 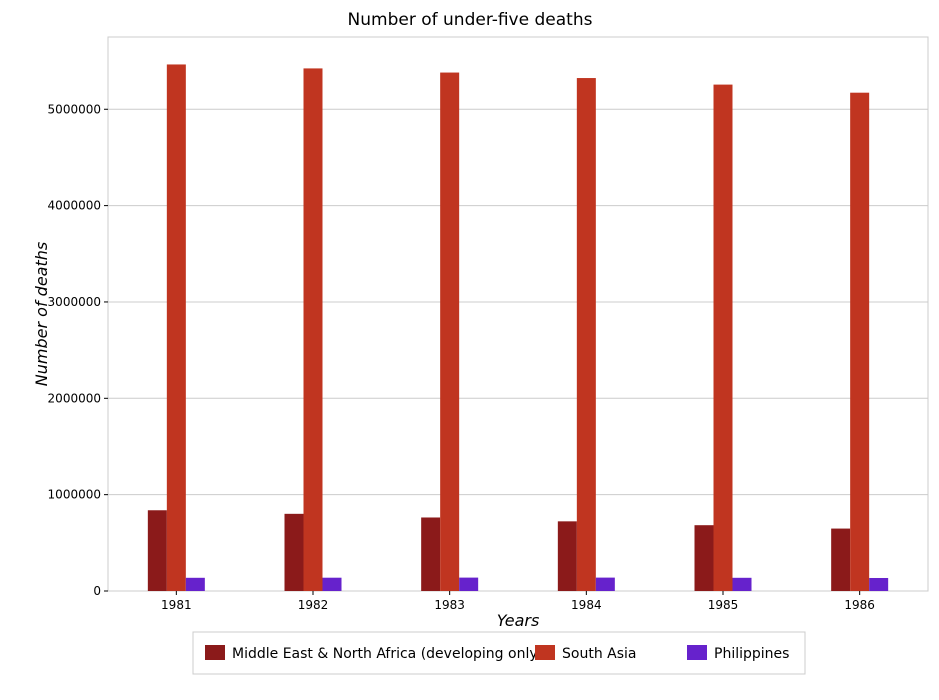 I want to click on x-tick-label: 1983, so click(x=449, y=605).